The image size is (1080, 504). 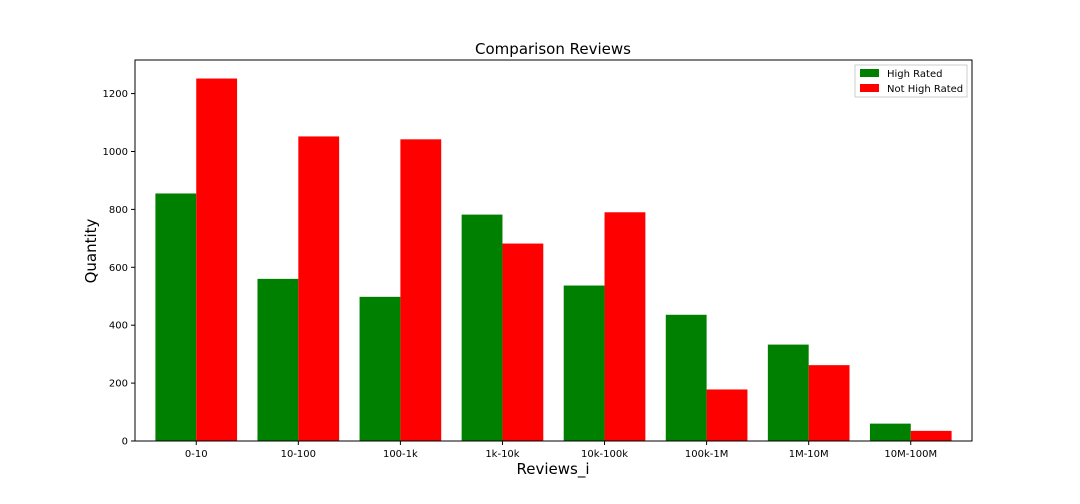 I want to click on bar-high-rated-1k-10k, so click(x=482, y=327).